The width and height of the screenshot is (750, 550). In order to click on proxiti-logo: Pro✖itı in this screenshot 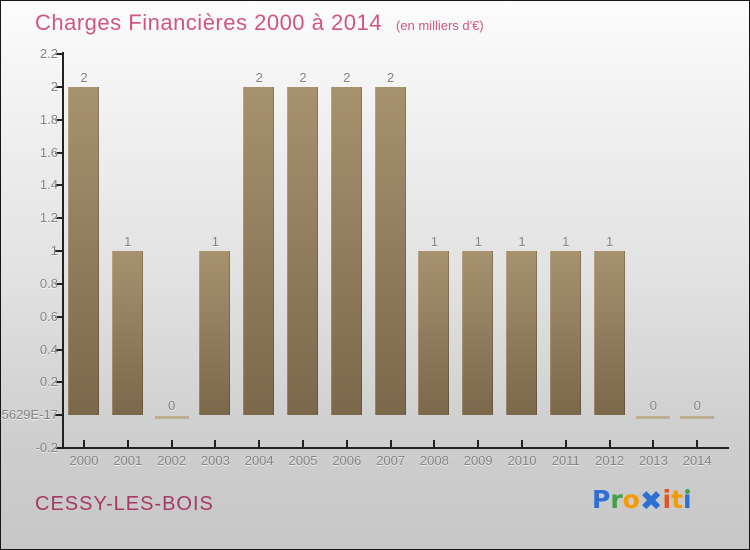, I will do `click(642, 501)`.